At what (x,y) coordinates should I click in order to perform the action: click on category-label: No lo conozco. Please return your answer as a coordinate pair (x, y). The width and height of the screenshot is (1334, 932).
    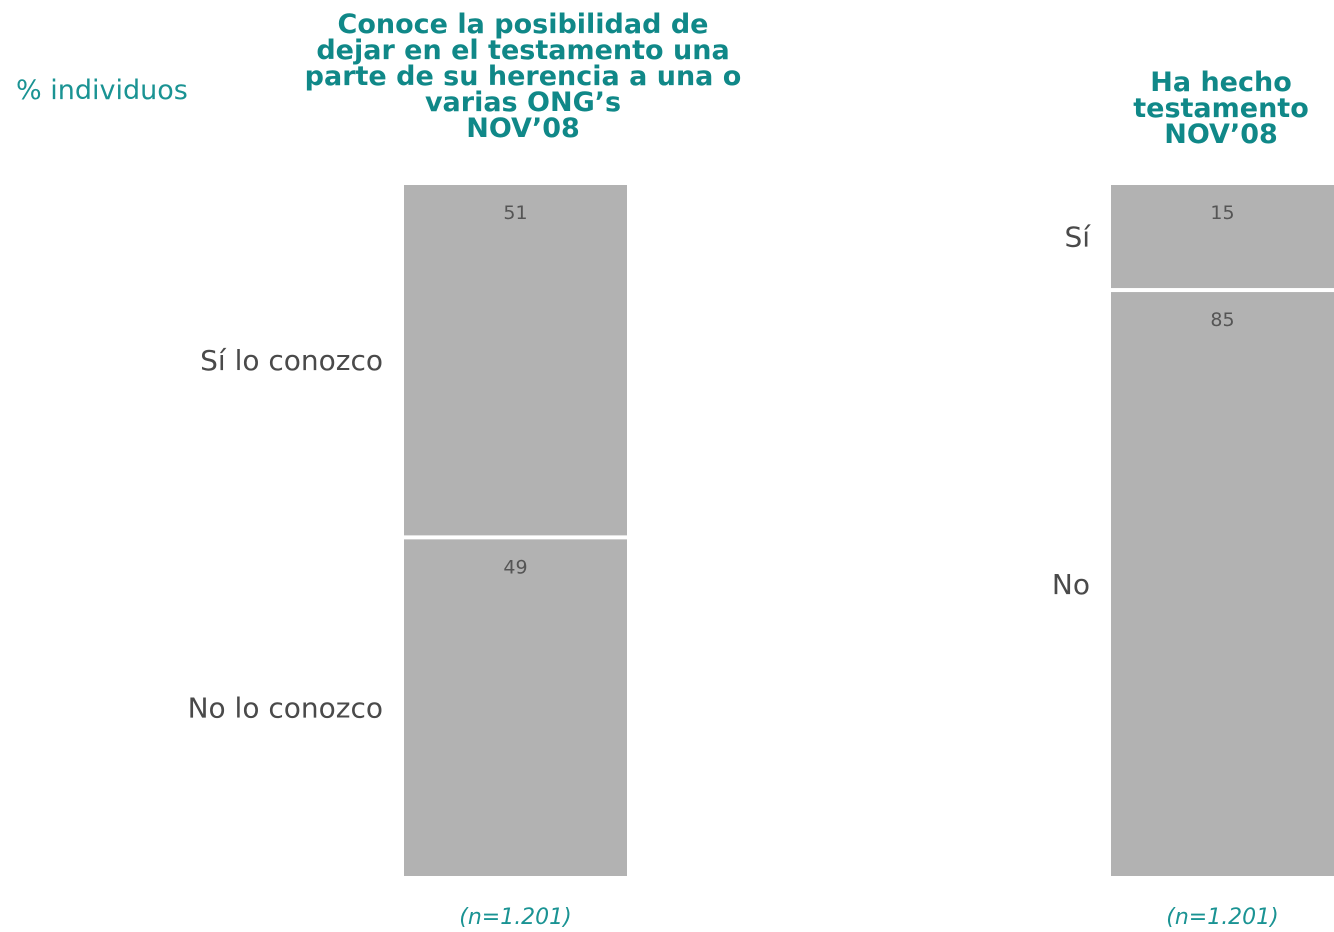
    Looking at the image, I should click on (285, 708).